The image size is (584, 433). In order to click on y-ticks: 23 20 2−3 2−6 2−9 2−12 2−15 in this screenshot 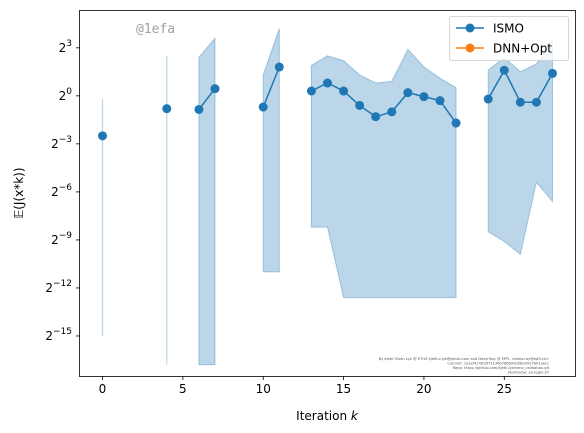, I will do `click(62, 191)`.